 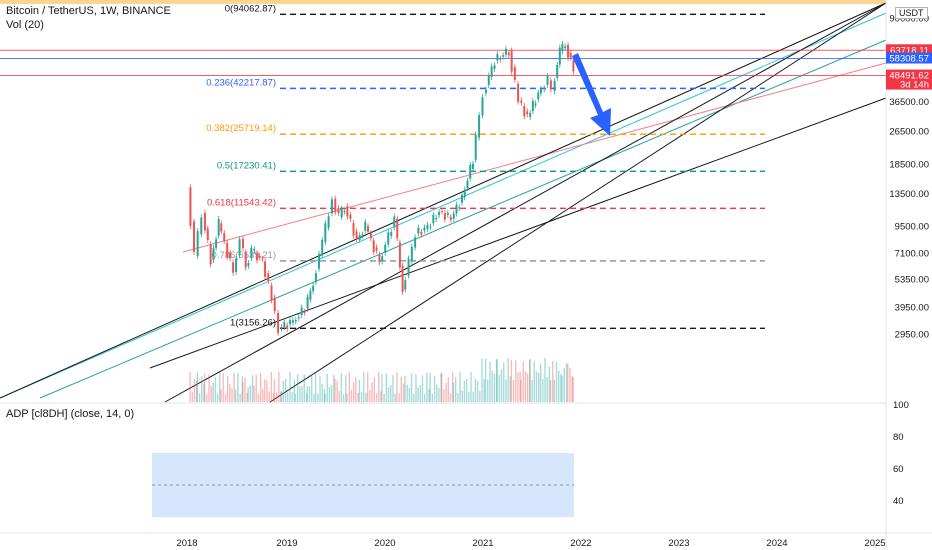 I want to click on time-tick-label: 2025, so click(x=874, y=543).